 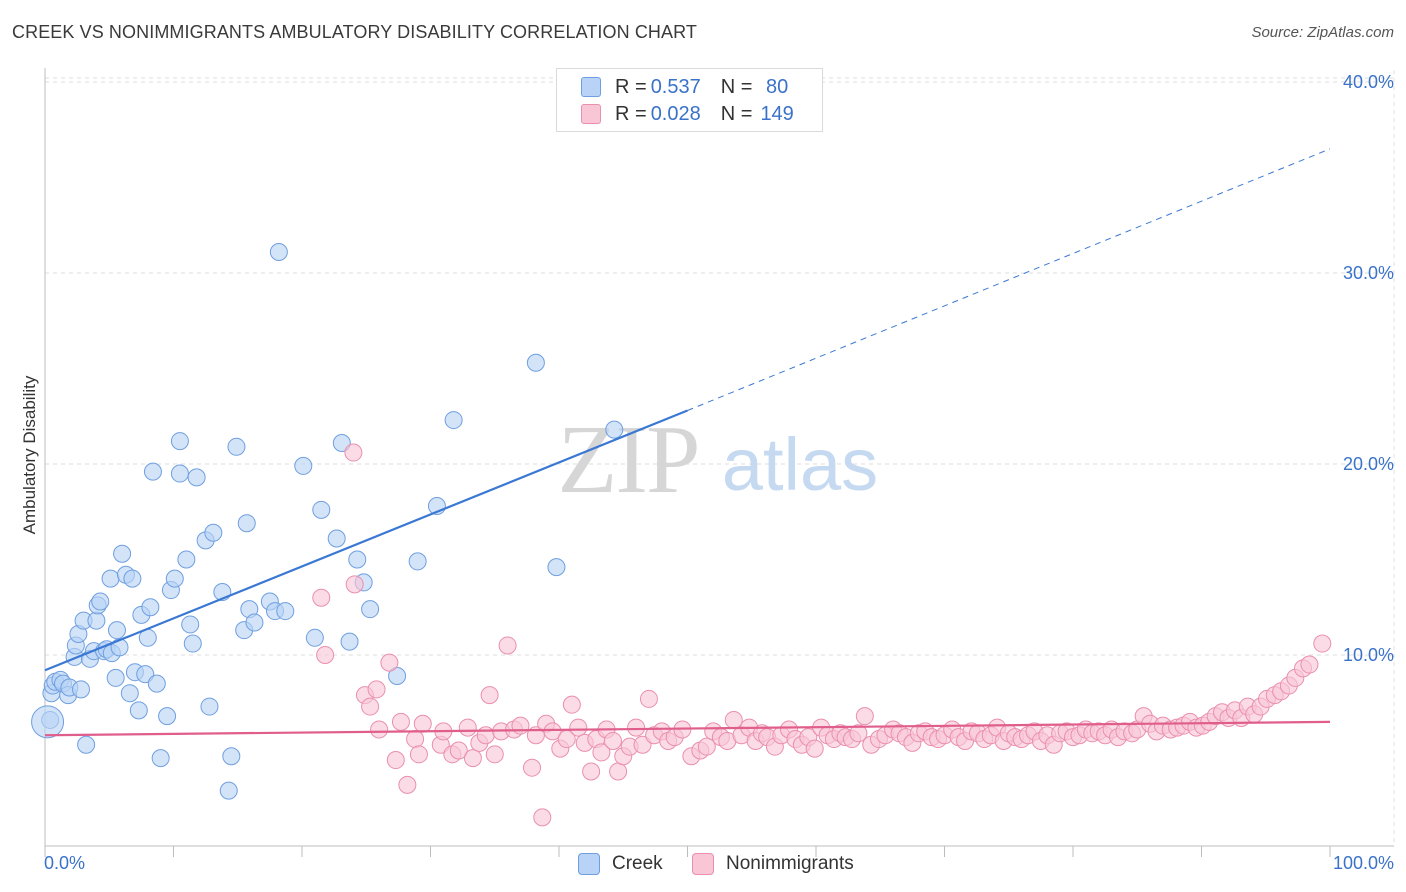 What do you see at coordinates (637, 863) in the screenshot?
I see `bottom-legend-label-creek: Creek` at bounding box center [637, 863].